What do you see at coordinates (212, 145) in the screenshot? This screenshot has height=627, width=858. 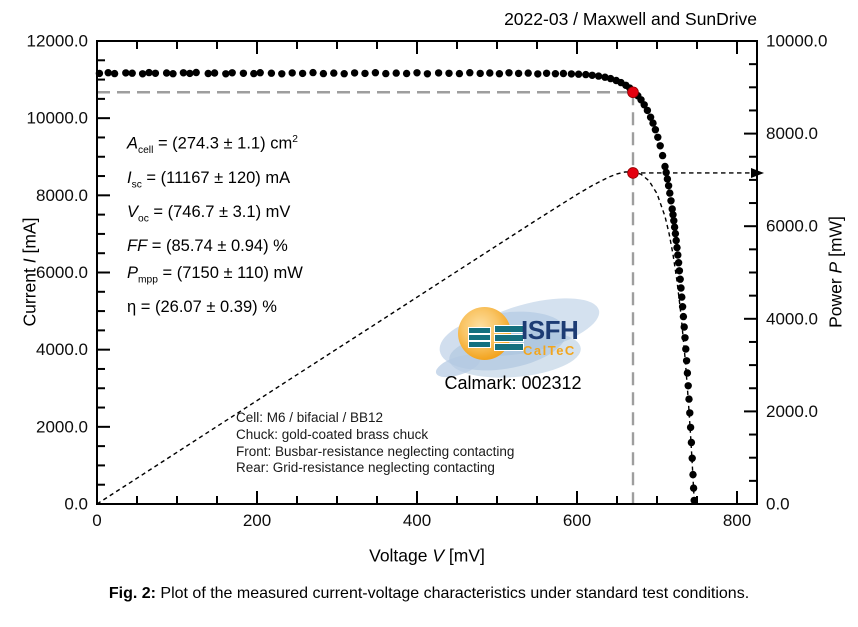 I see `stat-line: Acell = (274.3 ± 1.1) cm2` at bounding box center [212, 145].